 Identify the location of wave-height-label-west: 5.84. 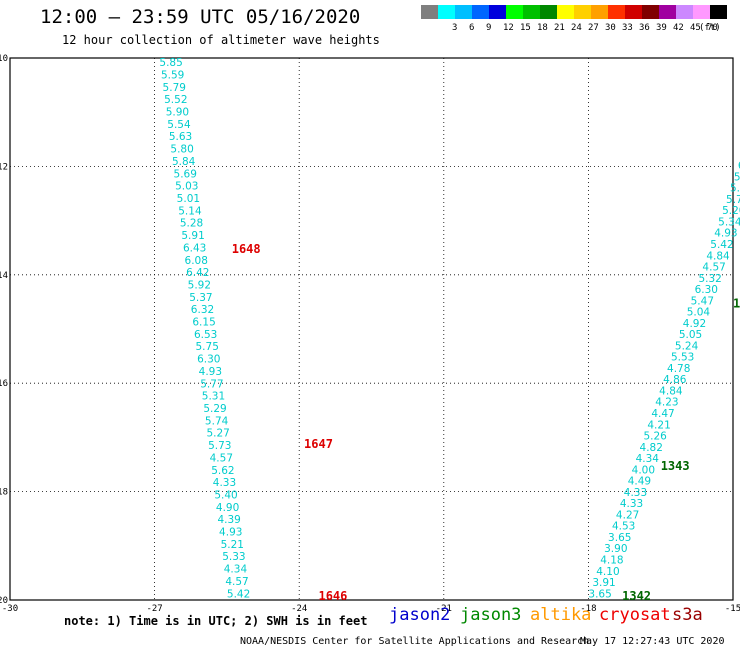
(184, 162).